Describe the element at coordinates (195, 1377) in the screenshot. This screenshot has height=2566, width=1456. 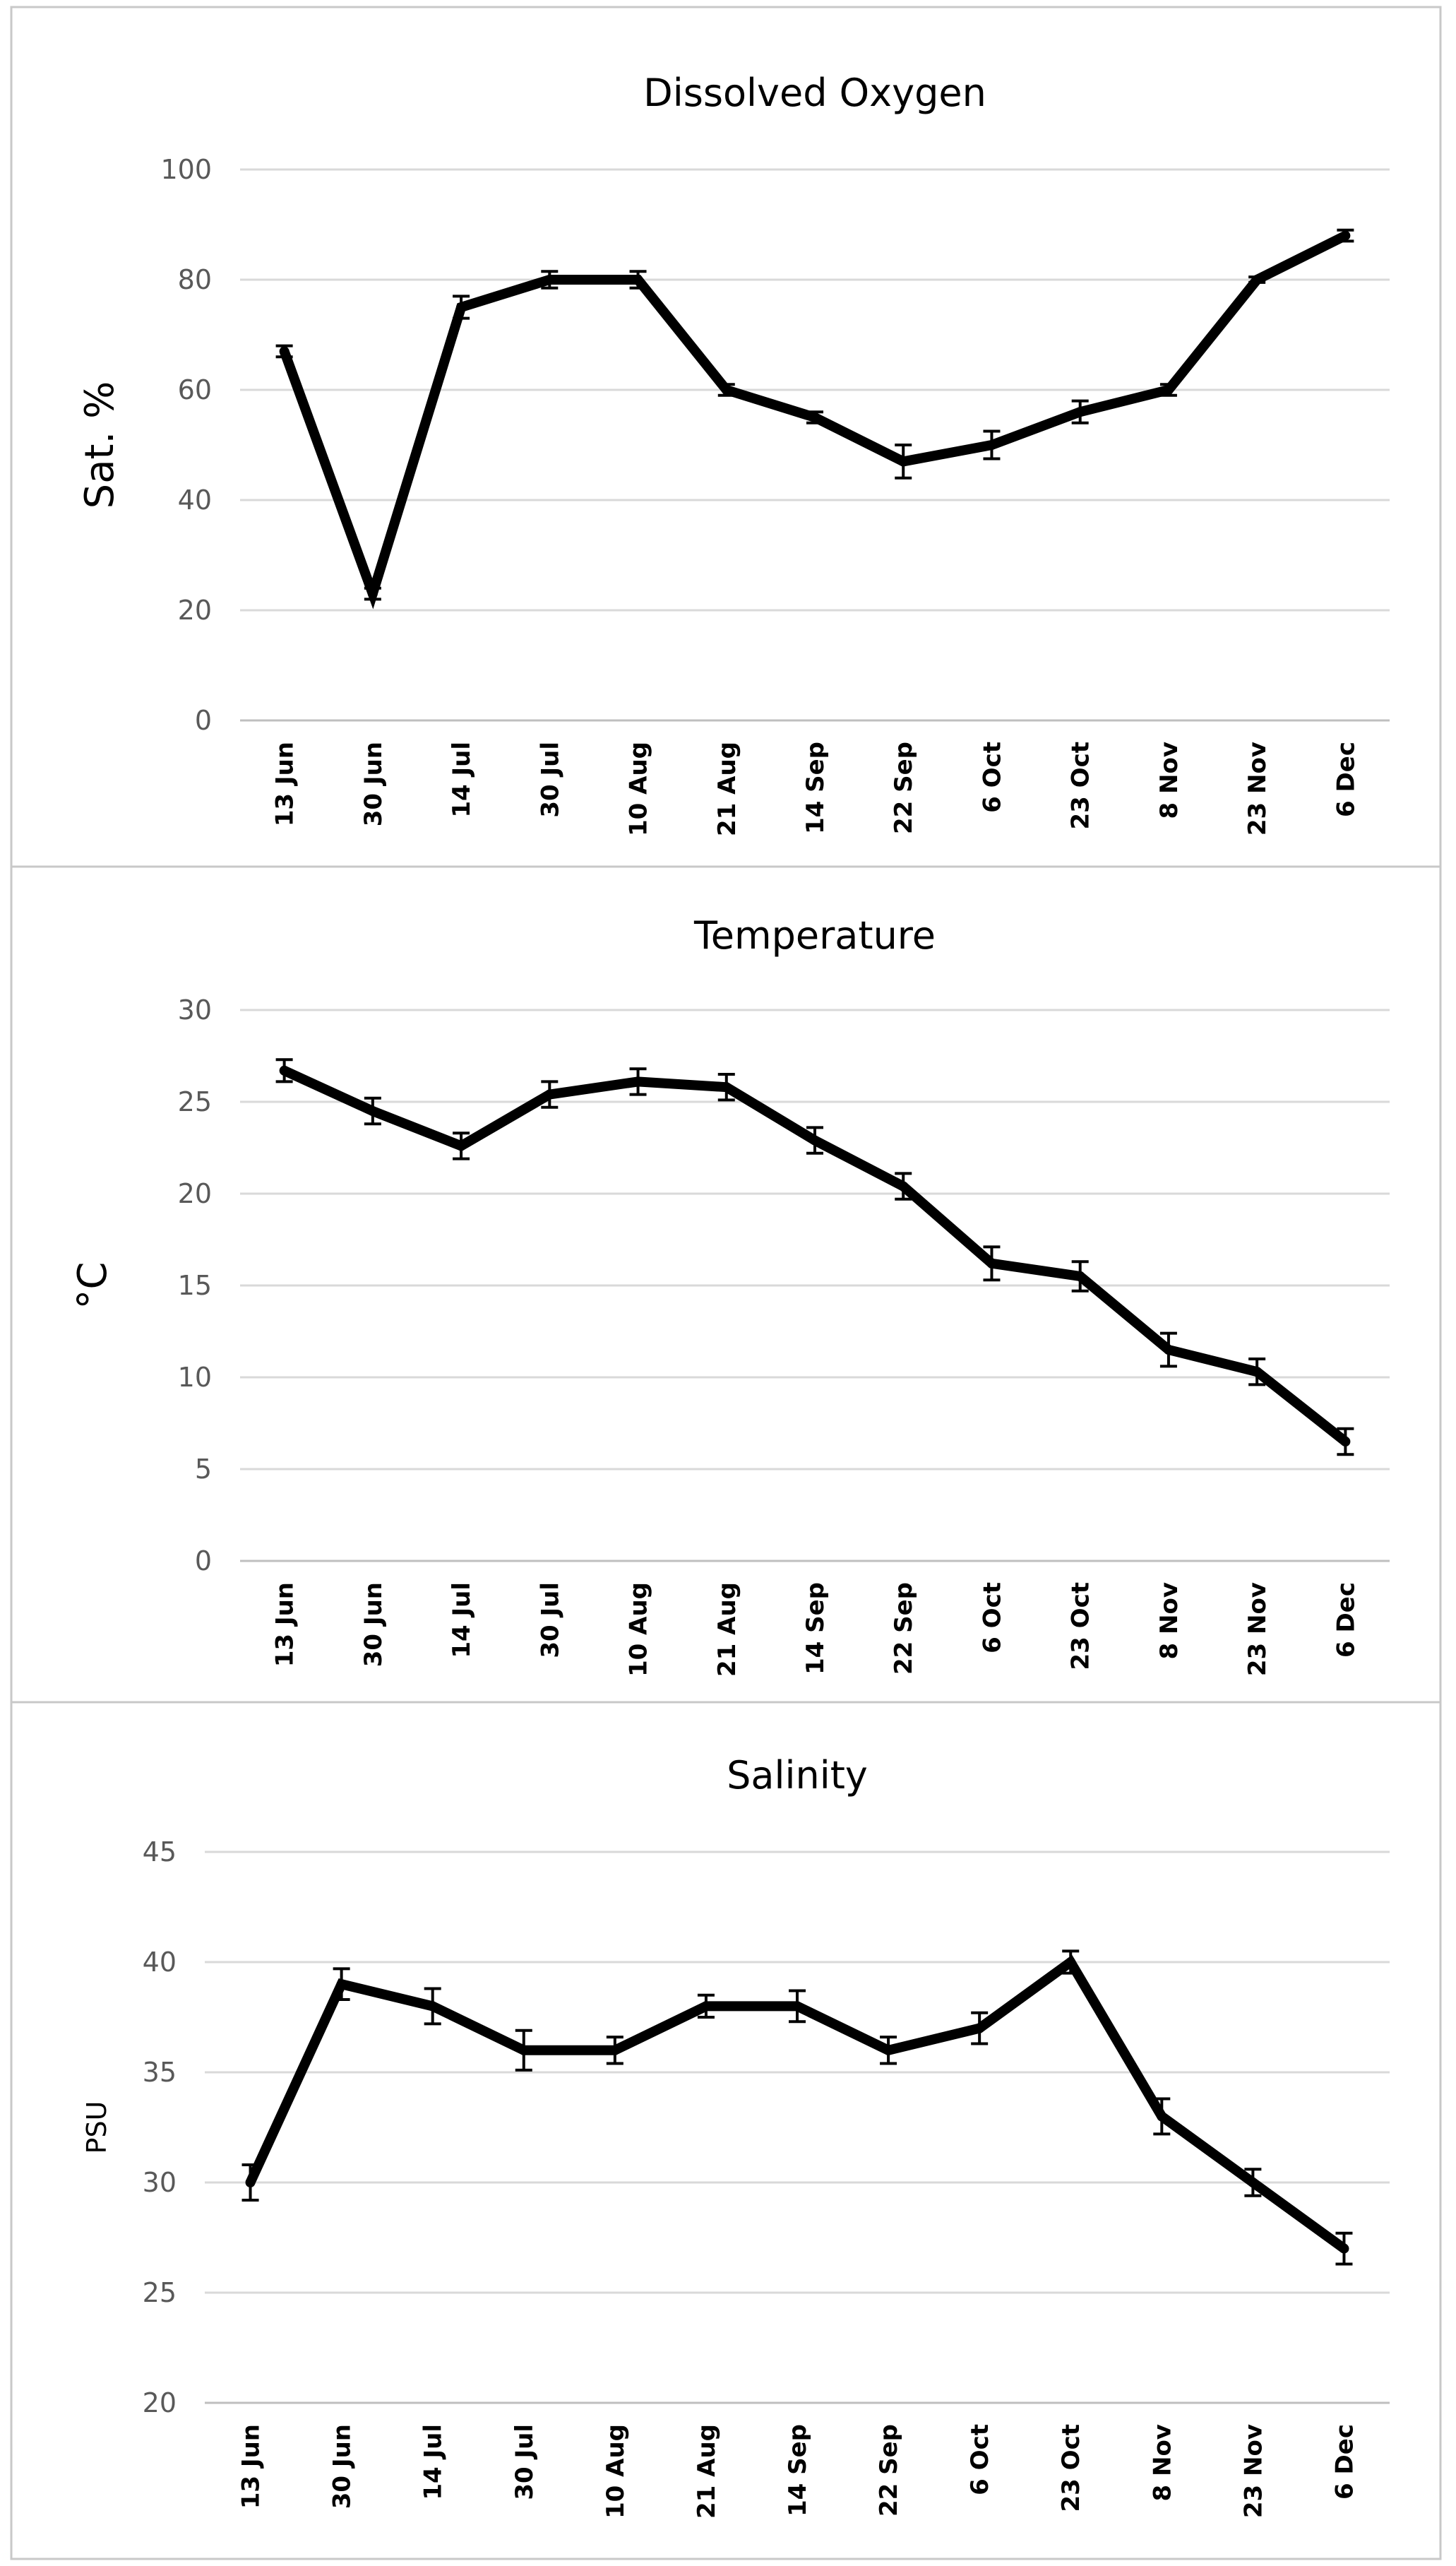
I see `y-tick-label: 10` at that location.